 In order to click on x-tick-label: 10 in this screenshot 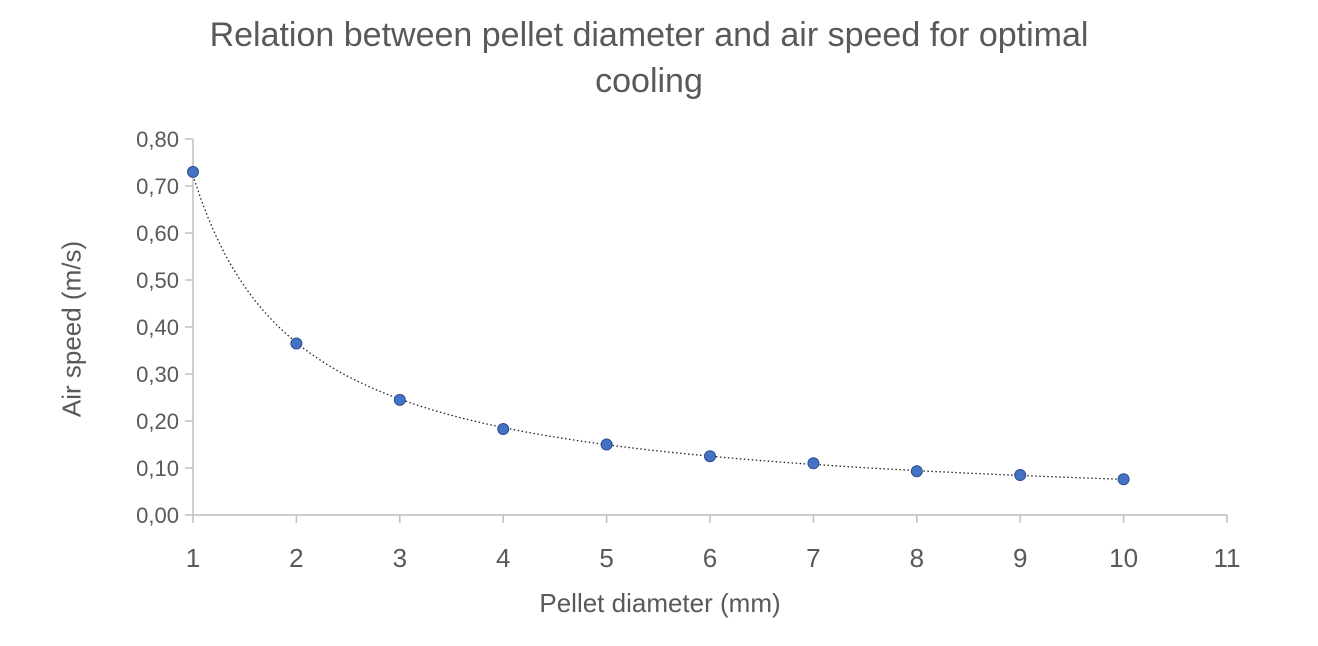, I will do `click(1123, 558)`.